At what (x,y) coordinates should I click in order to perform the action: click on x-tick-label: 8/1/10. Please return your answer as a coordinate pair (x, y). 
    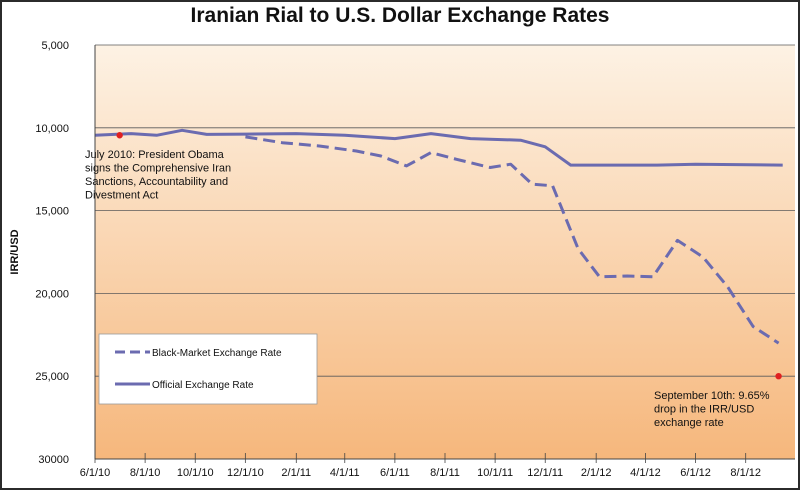
    Looking at the image, I should click on (145, 473).